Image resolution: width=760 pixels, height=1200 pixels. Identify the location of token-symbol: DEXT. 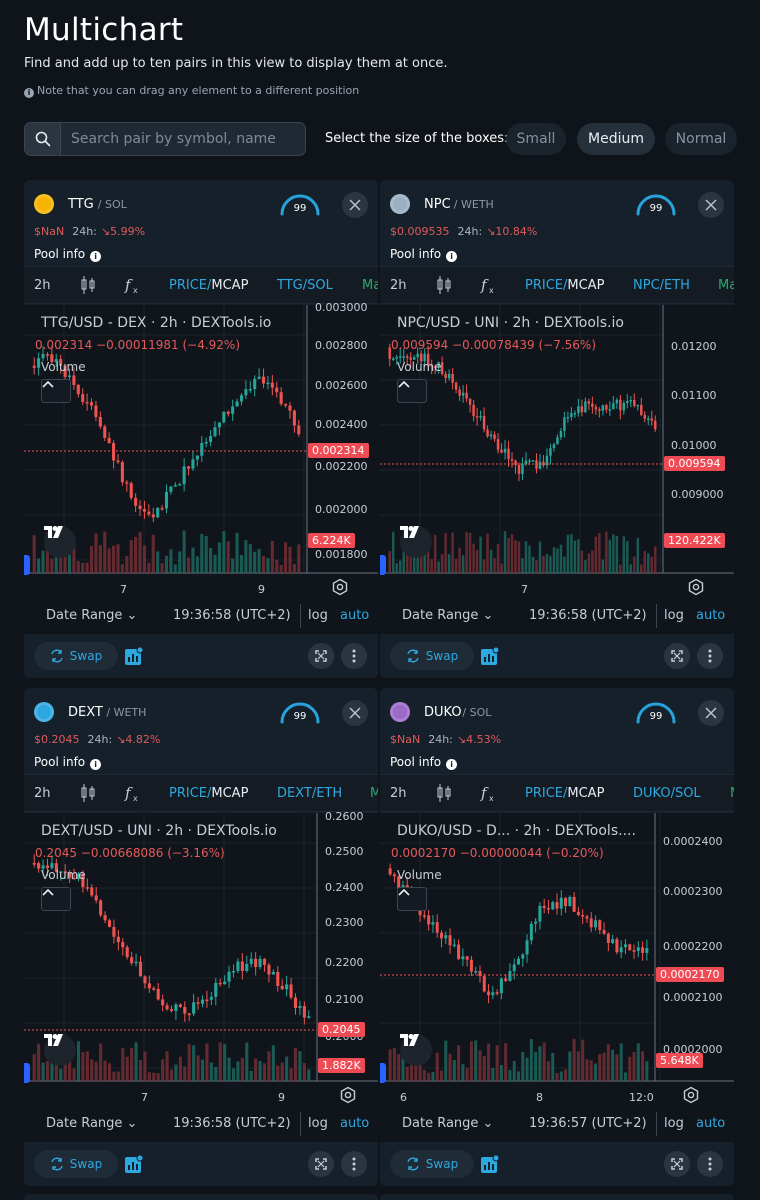
(85, 712).